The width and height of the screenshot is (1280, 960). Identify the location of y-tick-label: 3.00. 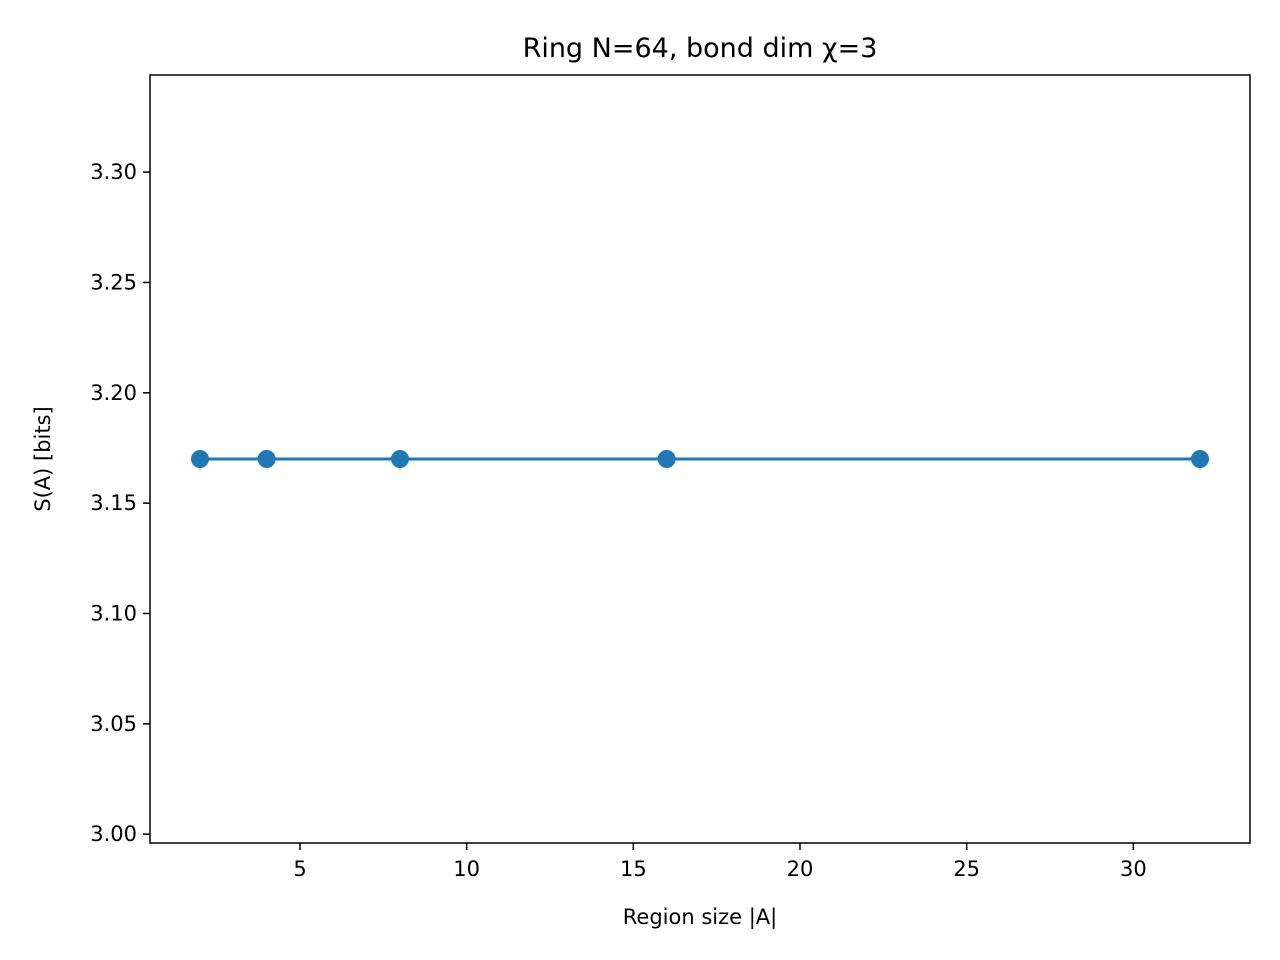
(113, 834).